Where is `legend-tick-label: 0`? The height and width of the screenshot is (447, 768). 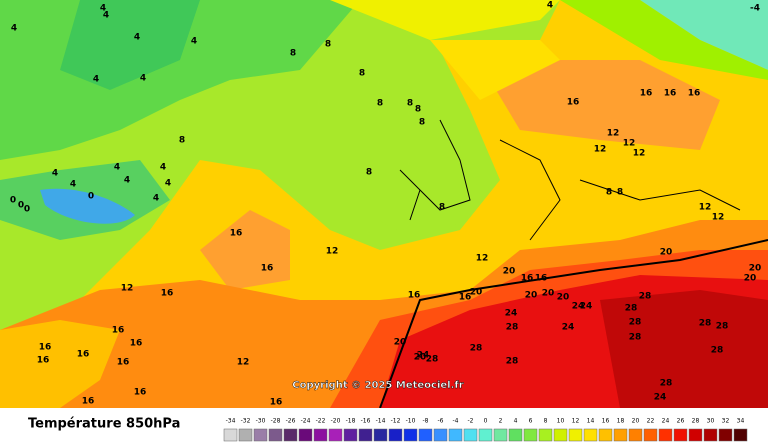
legend-tick-label: 0 is located at coordinates (486, 421).